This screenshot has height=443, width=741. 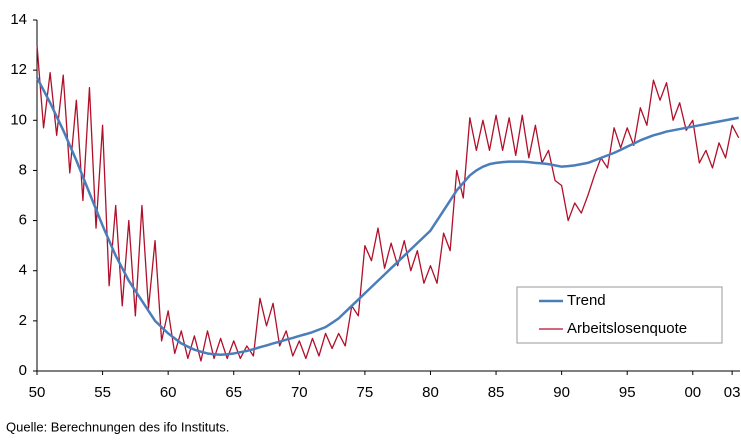 I want to click on x-tick-label: 65, so click(x=233, y=392).